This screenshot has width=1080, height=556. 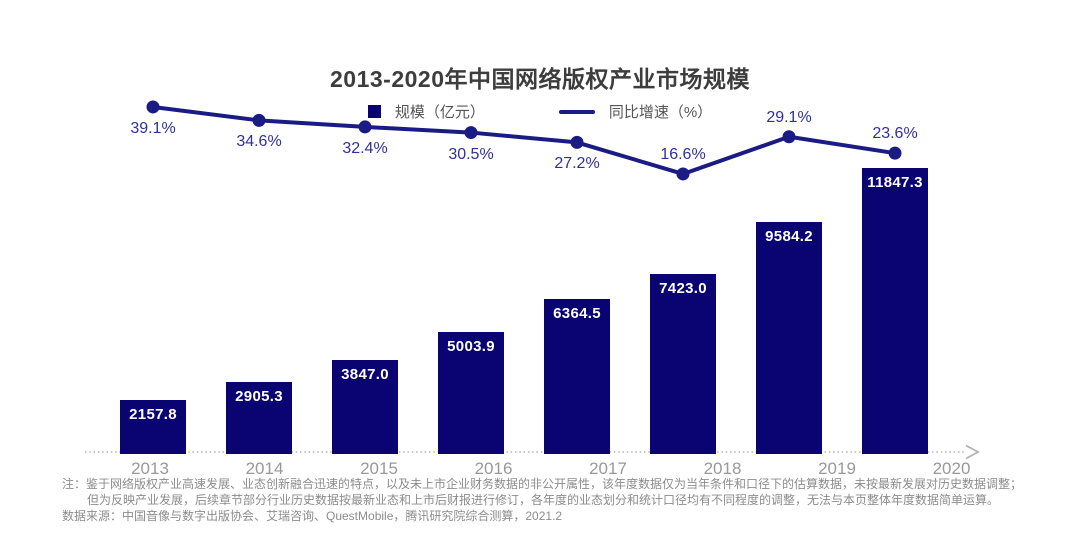 What do you see at coordinates (577, 314) in the screenshot?
I see `bar-value-label-2017: 6364.5` at bounding box center [577, 314].